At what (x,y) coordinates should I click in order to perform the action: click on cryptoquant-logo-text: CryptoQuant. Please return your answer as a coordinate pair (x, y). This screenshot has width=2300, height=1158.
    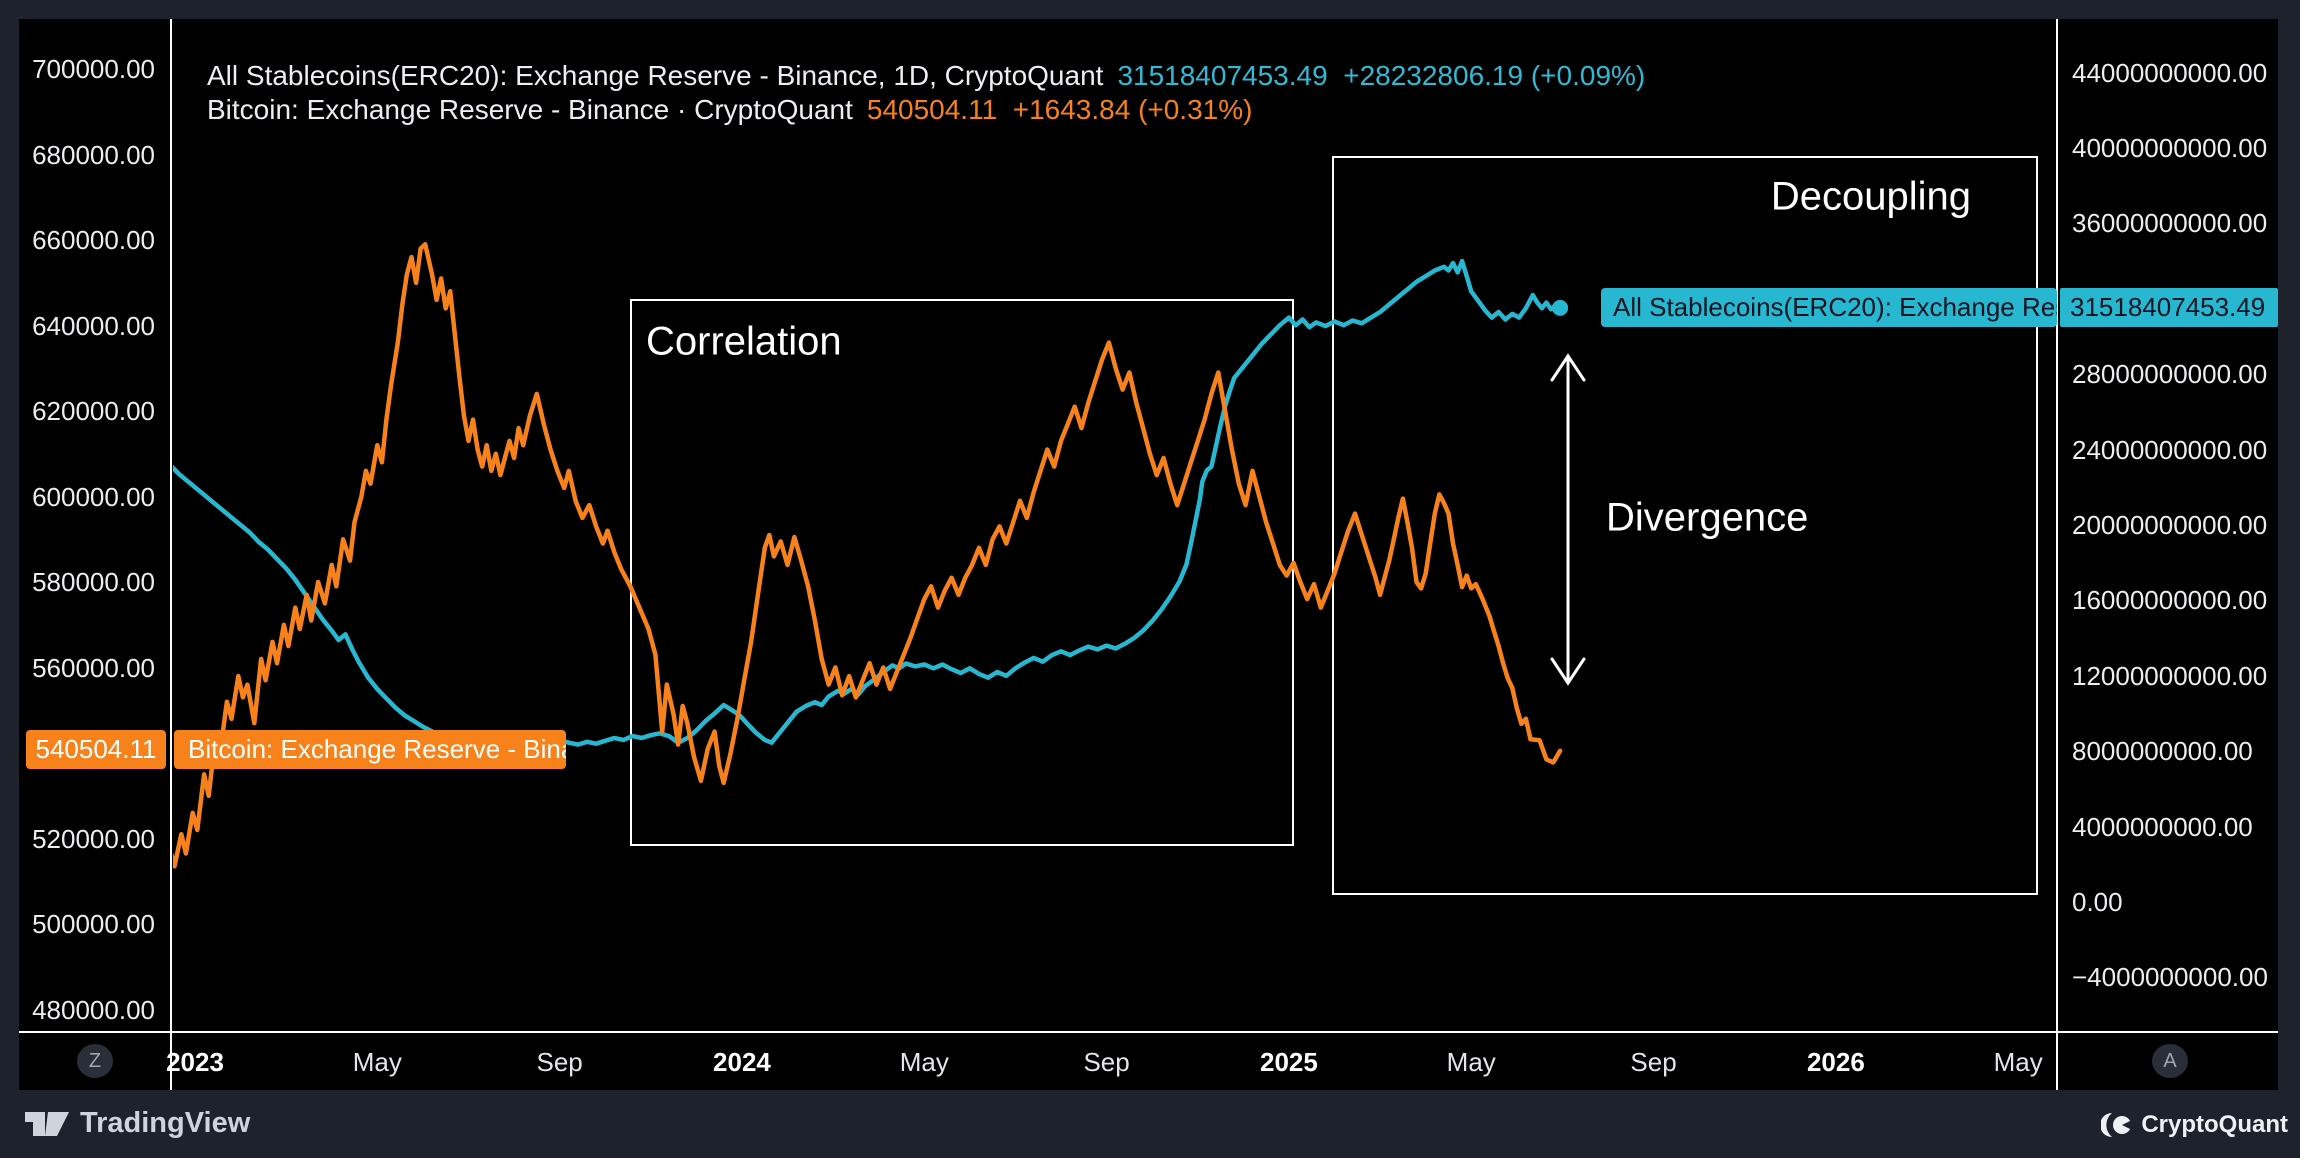
    Looking at the image, I should click on (2214, 1124).